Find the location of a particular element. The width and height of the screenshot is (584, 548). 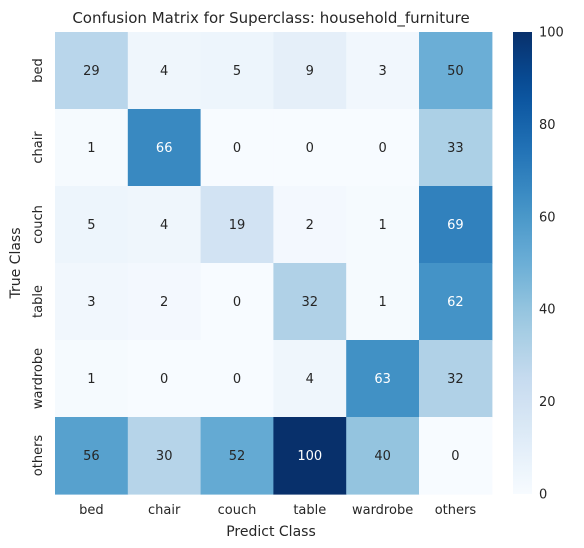

heatmap-cell-chair-chair is located at coordinates (164, 148).